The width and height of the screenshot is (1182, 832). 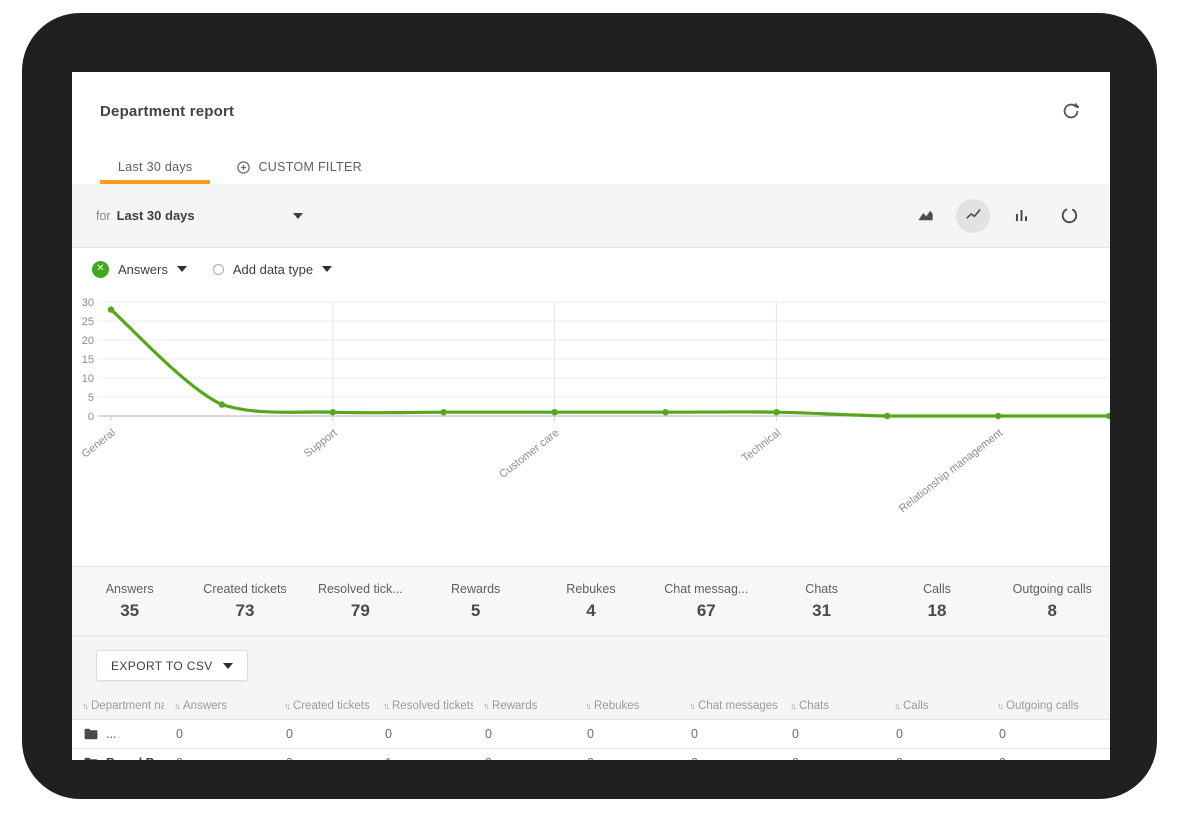 What do you see at coordinates (810, 706) in the screenshot?
I see `col-chats: ↑↓ Chats` at bounding box center [810, 706].